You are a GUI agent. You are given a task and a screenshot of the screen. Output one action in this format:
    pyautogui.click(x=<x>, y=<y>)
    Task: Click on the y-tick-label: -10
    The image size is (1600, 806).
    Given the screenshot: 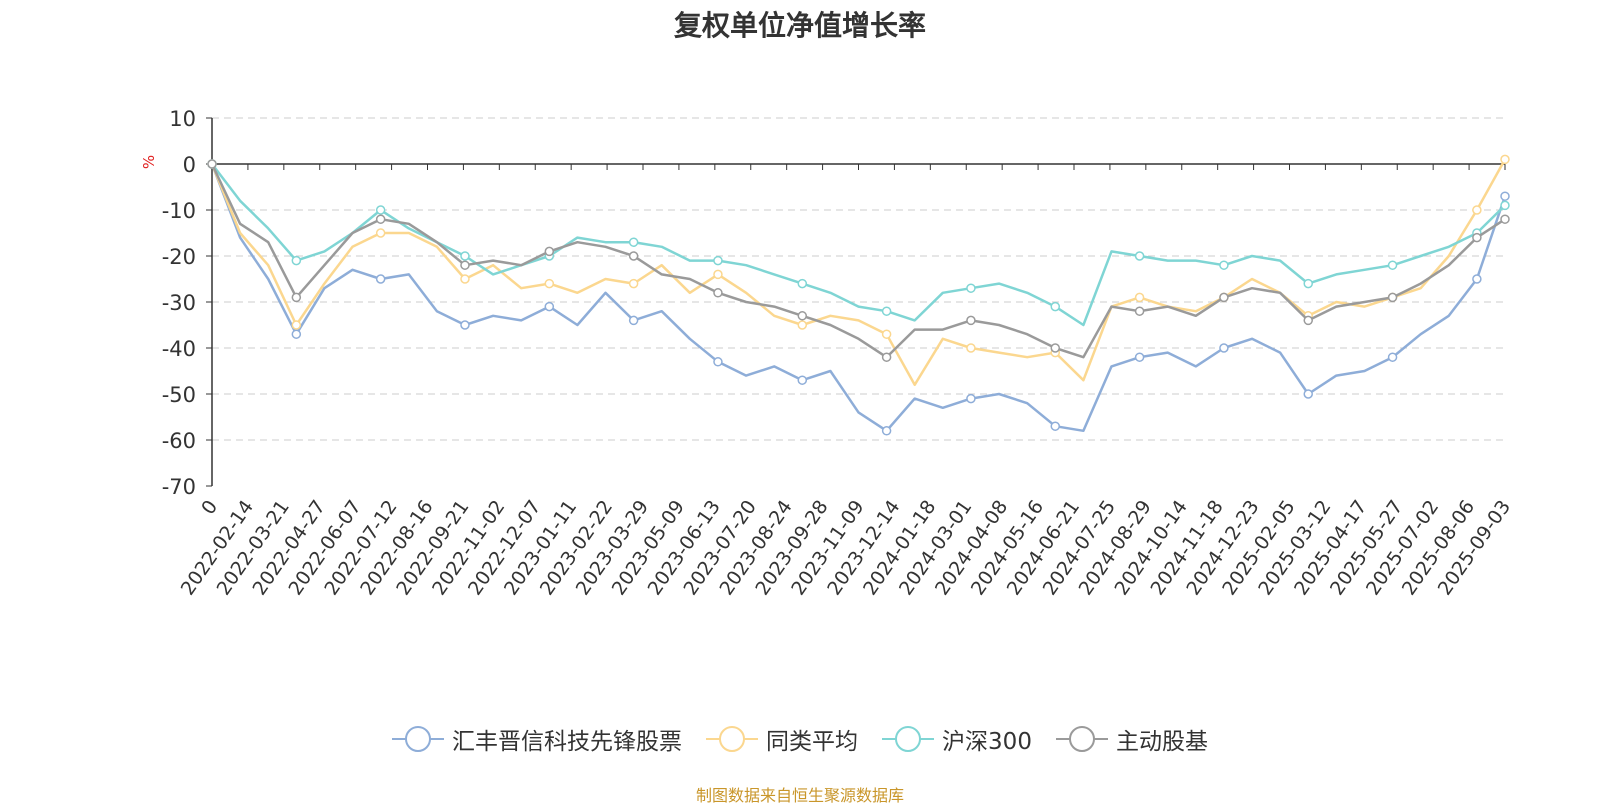 What is the action you would take?
    pyautogui.click(x=179, y=211)
    